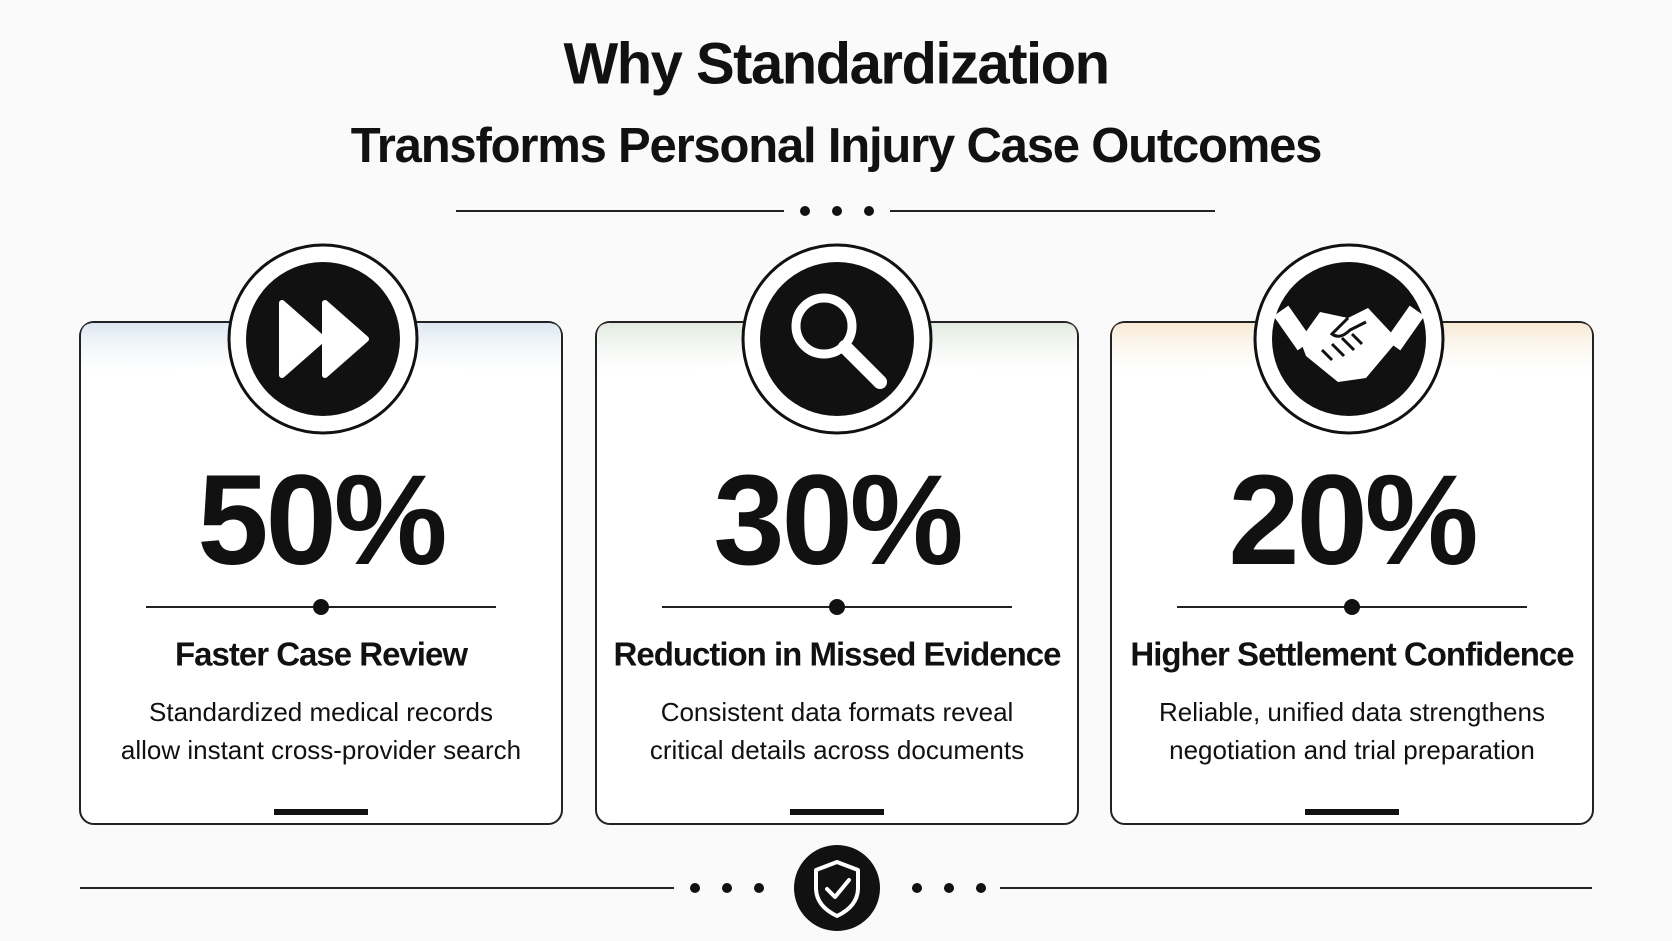 This screenshot has width=1672, height=941. I want to click on card-heading: Faster Case Review, so click(321, 654).